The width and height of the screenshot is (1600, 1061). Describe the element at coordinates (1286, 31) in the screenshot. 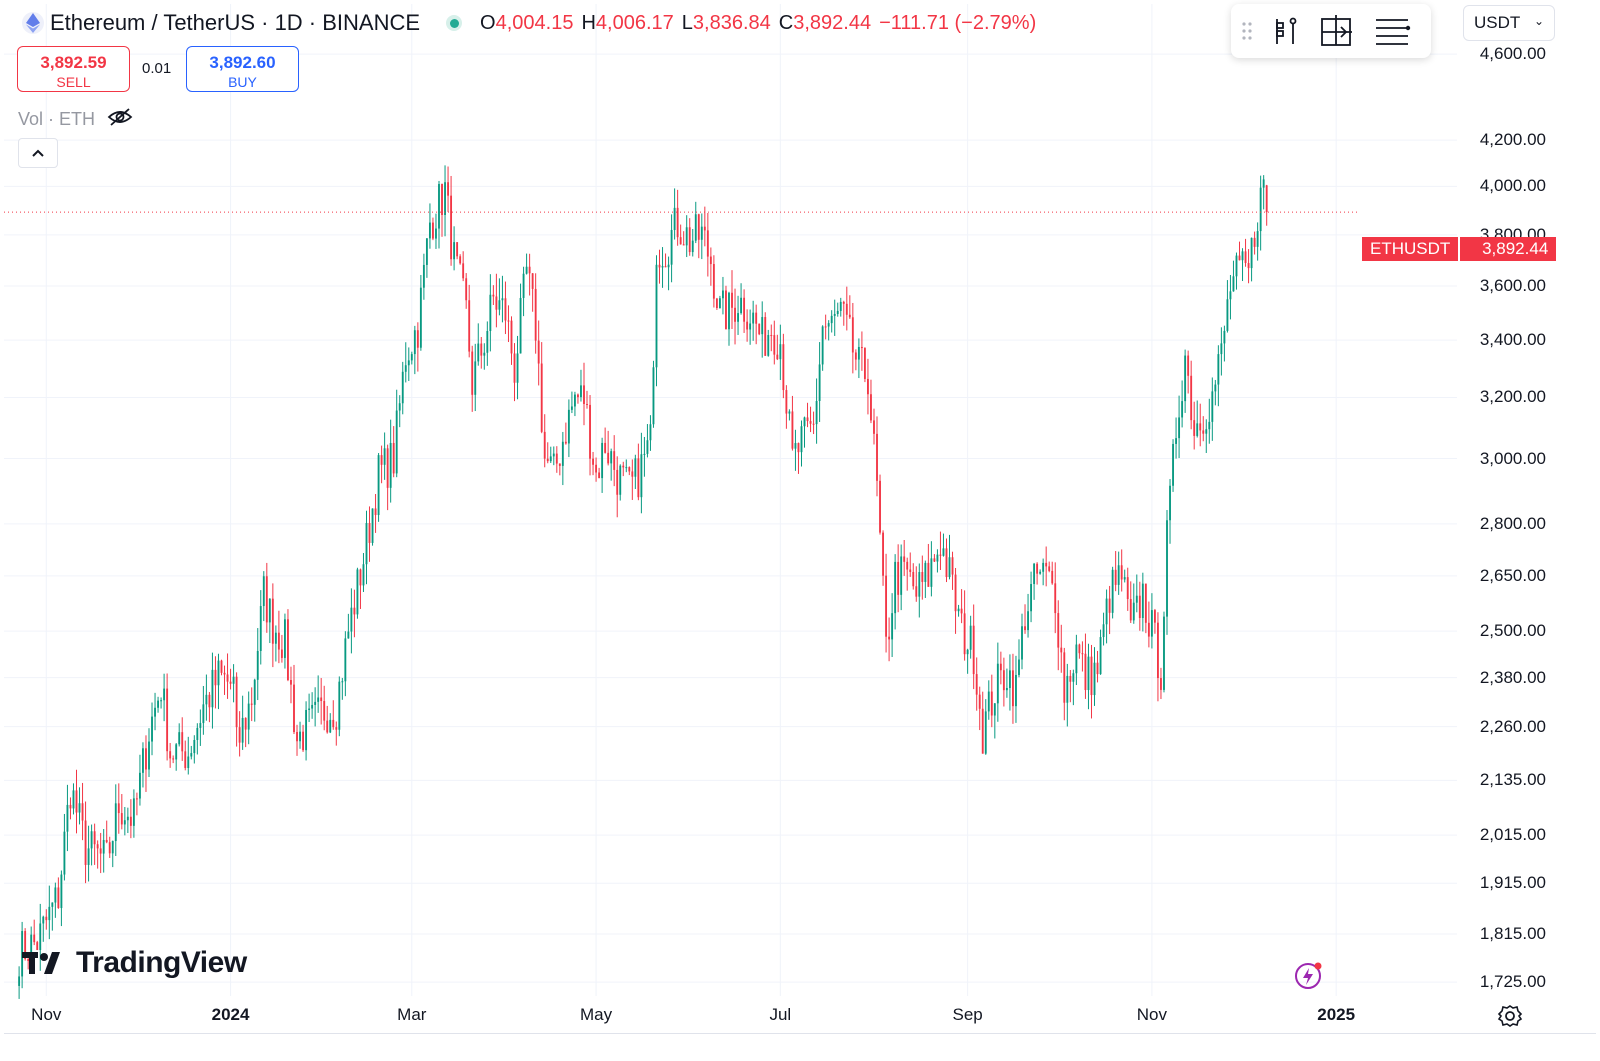

I see `indicator-template-icon` at that location.